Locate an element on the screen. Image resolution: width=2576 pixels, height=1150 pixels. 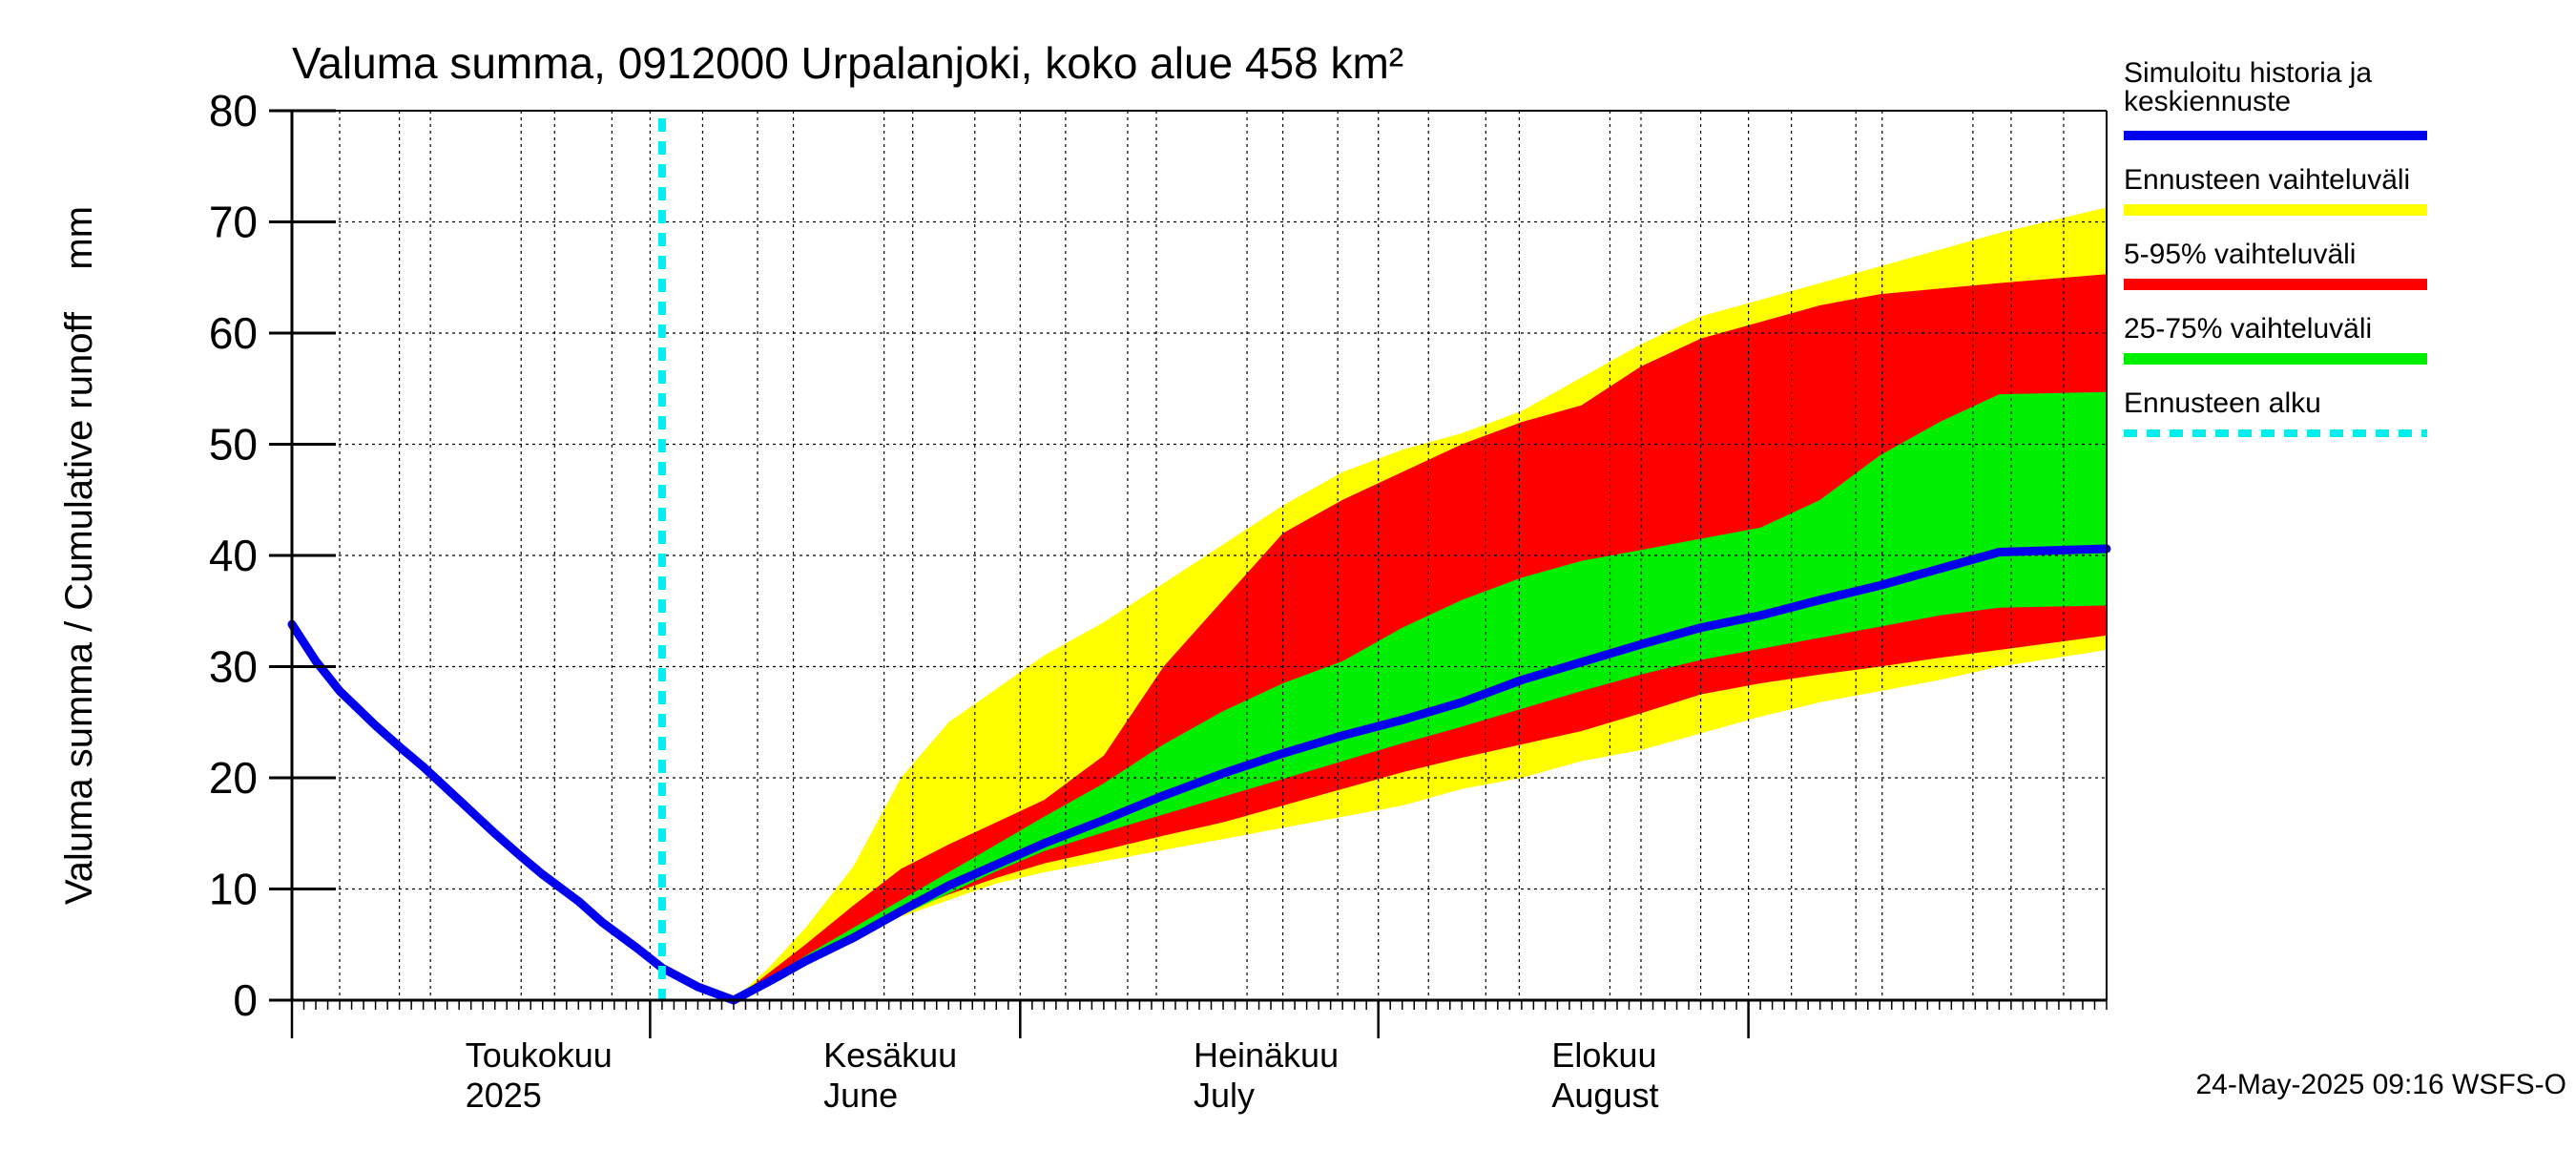
x-month-label-fi: Toukokuu is located at coordinates (539, 1055).